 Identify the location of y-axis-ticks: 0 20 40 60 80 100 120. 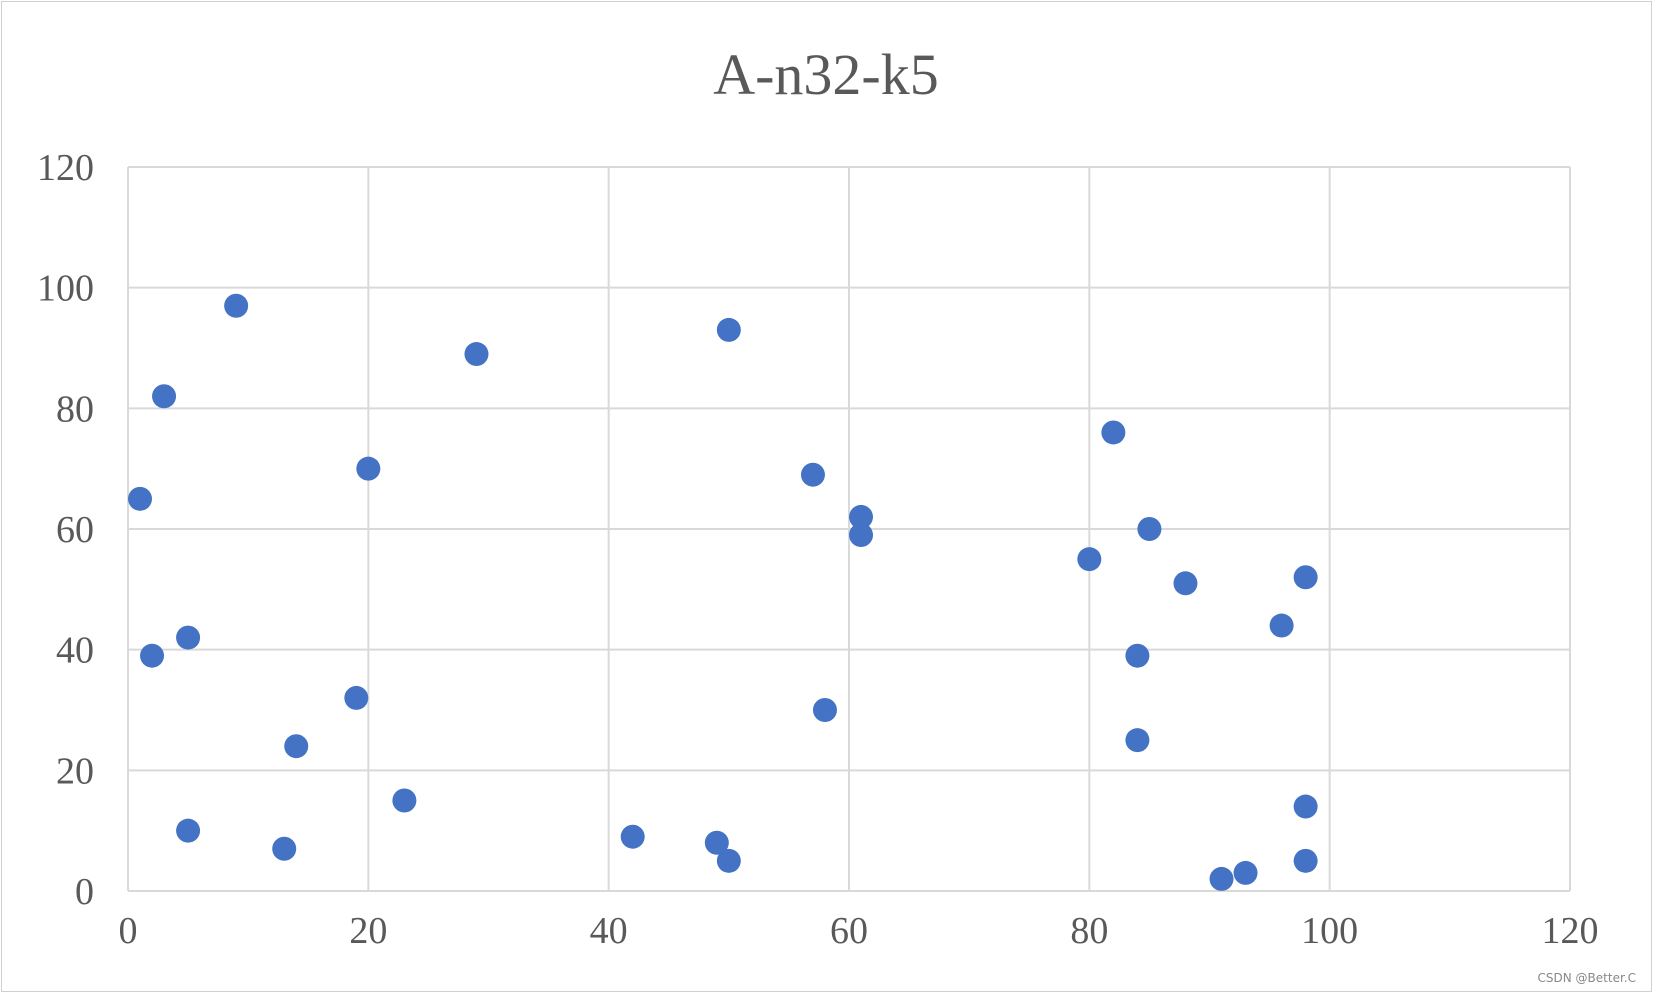
(65, 530).